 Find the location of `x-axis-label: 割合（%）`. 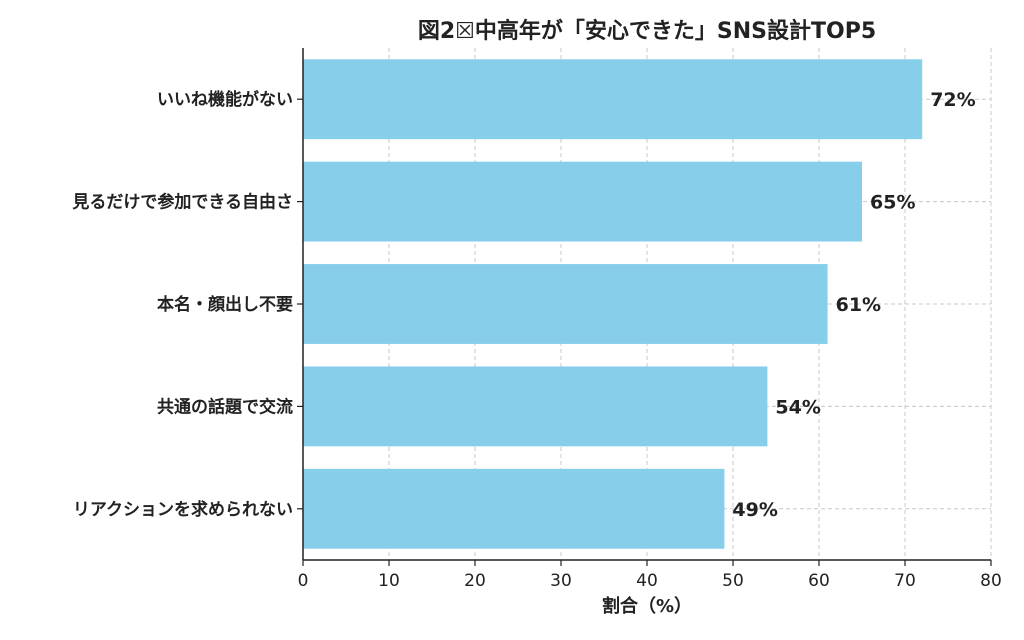

x-axis-label: 割合（%） is located at coordinates (647, 606).